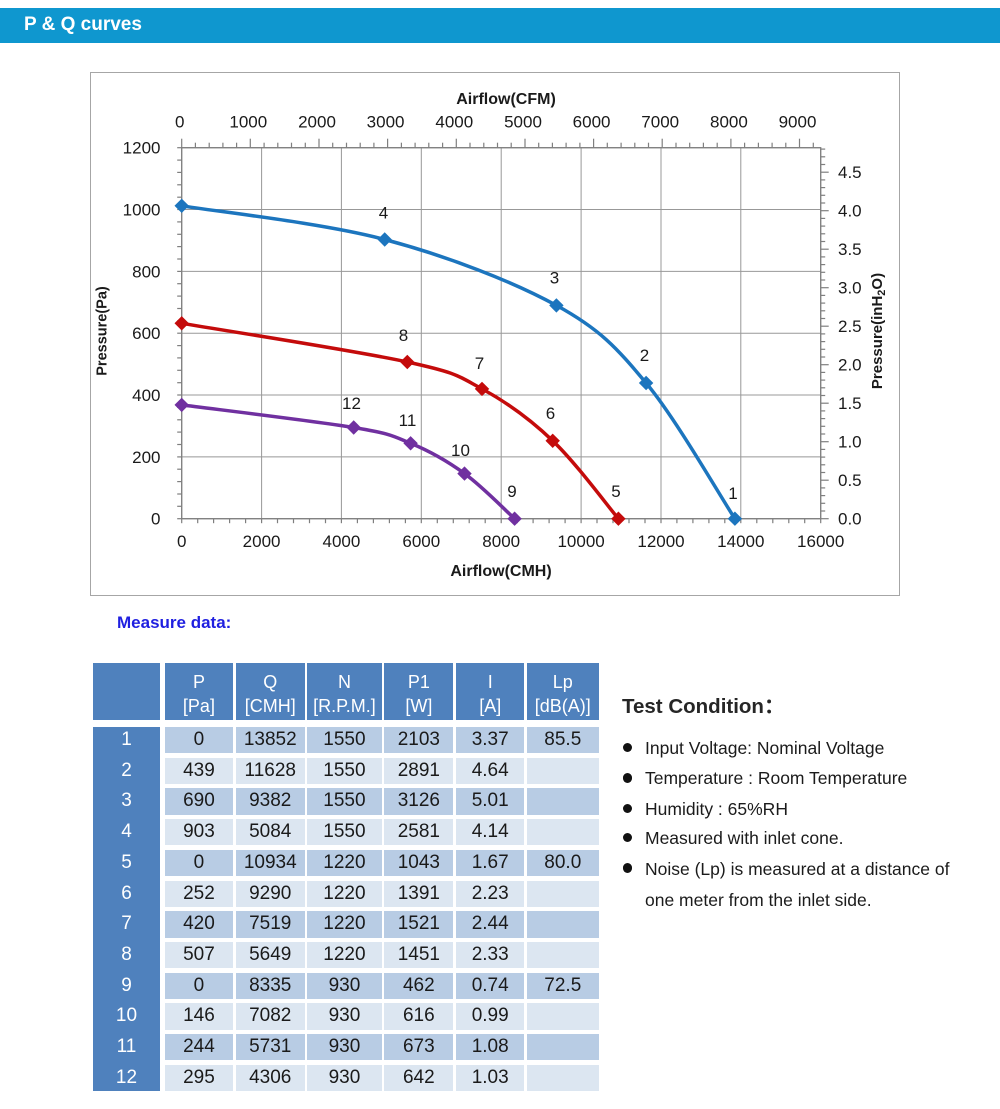 The image size is (1000, 1109). What do you see at coordinates (798, 122) in the screenshot?
I see `svg-text: 9000` at bounding box center [798, 122].